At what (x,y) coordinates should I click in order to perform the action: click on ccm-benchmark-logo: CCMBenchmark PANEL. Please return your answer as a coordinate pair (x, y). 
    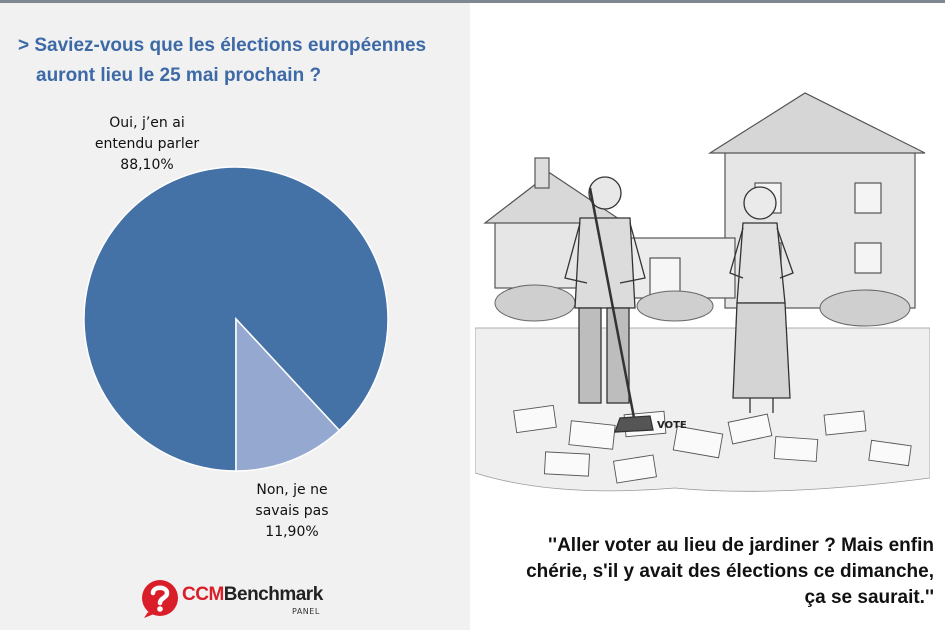
    Looking at the image, I should click on (240, 601).